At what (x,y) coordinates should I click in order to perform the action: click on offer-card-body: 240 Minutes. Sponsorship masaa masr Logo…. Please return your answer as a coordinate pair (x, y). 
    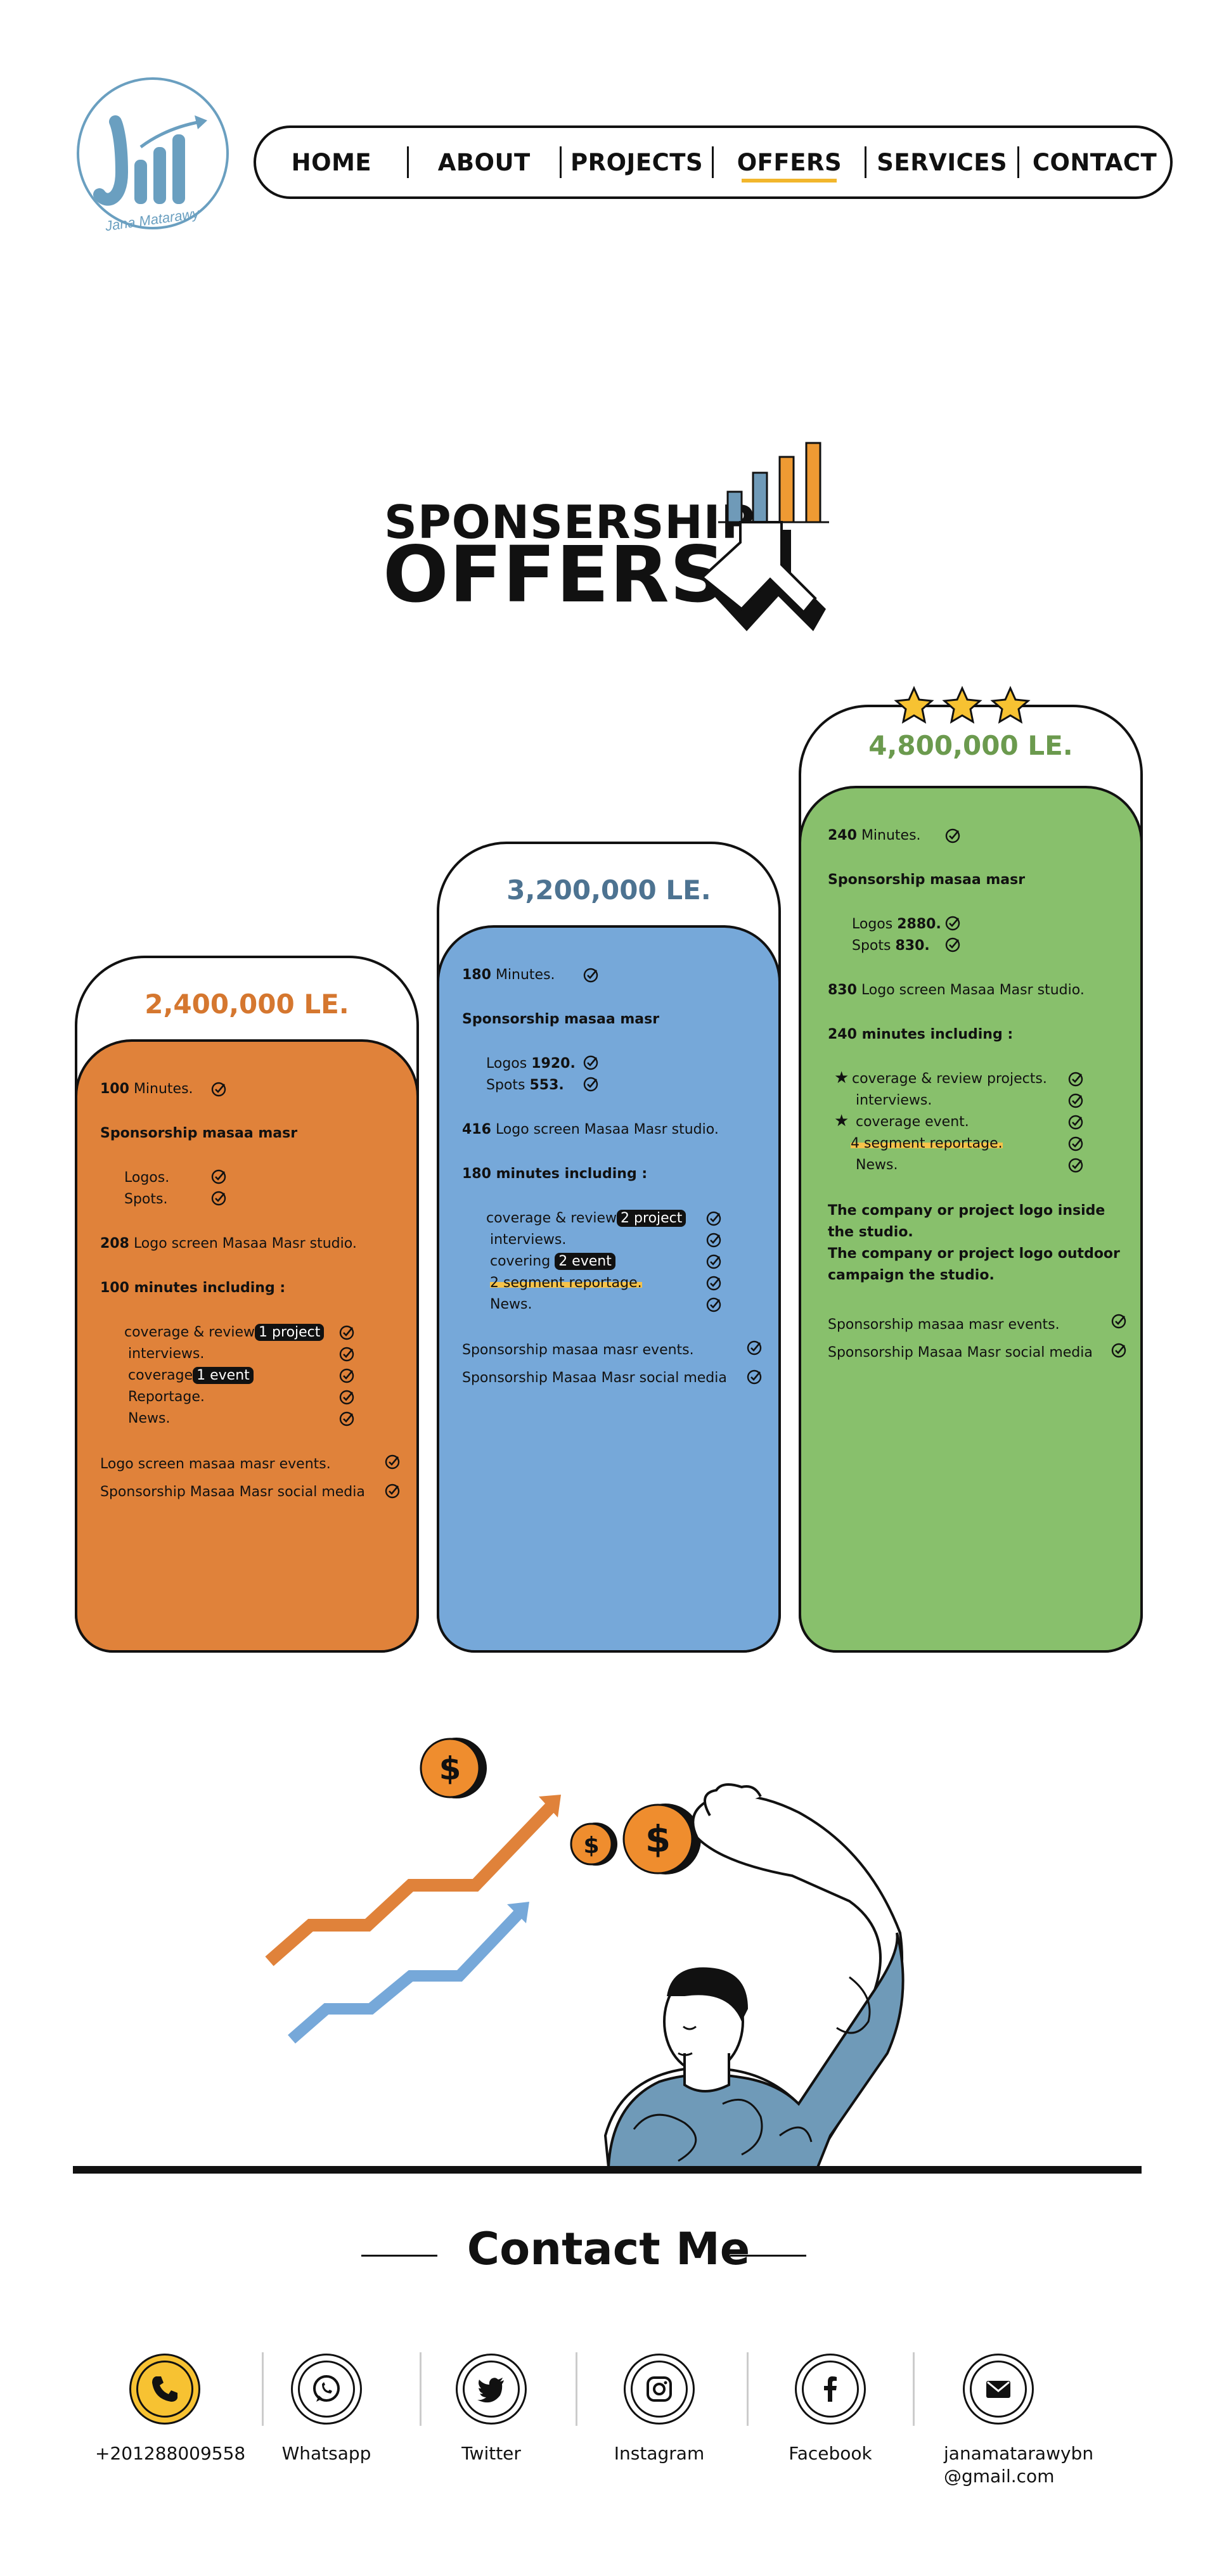
    Looking at the image, I should click on (971, 1219).